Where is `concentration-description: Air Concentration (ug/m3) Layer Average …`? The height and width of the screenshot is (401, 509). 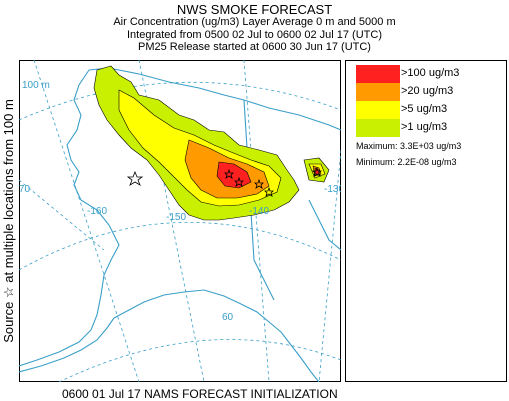
concentration-description: Air Concentration (ug/m3) Layer Average … is located at coordinates (254, 22).